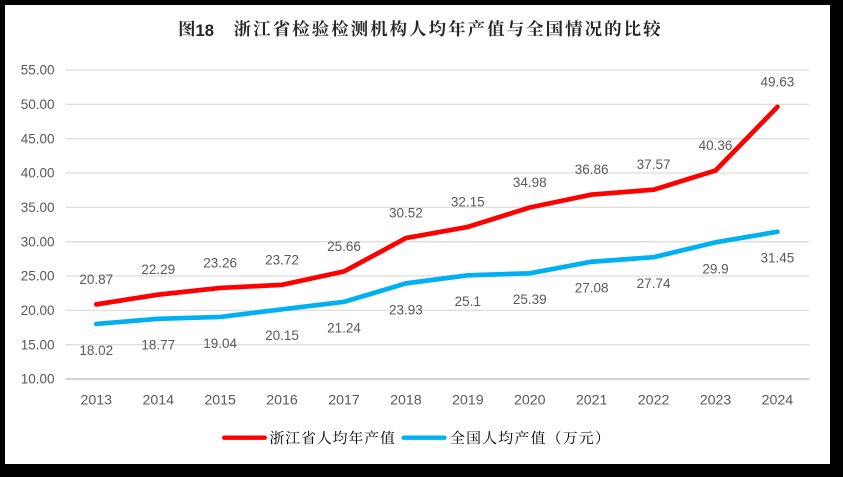 This screenshot has width=843, height=477. What do you see at coordinates (220, 262) in the screenshot?
I see `svg-text: 23.26` at bounding box center [220, 262].